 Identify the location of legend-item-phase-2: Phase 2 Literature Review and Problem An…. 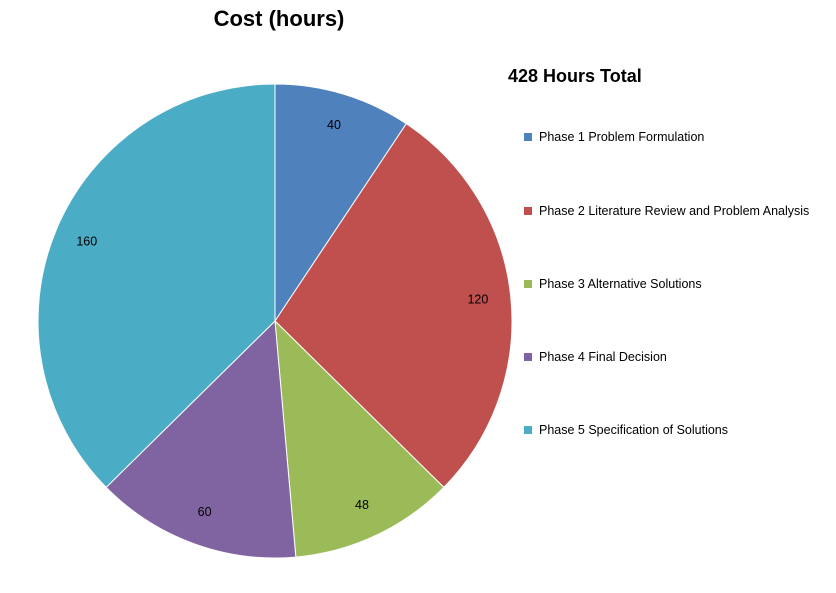
(666, 211).